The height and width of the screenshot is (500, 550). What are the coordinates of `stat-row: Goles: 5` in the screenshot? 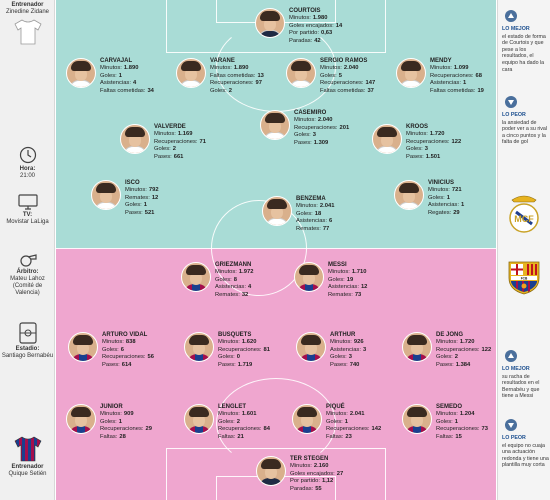 It's located at (347, 76).